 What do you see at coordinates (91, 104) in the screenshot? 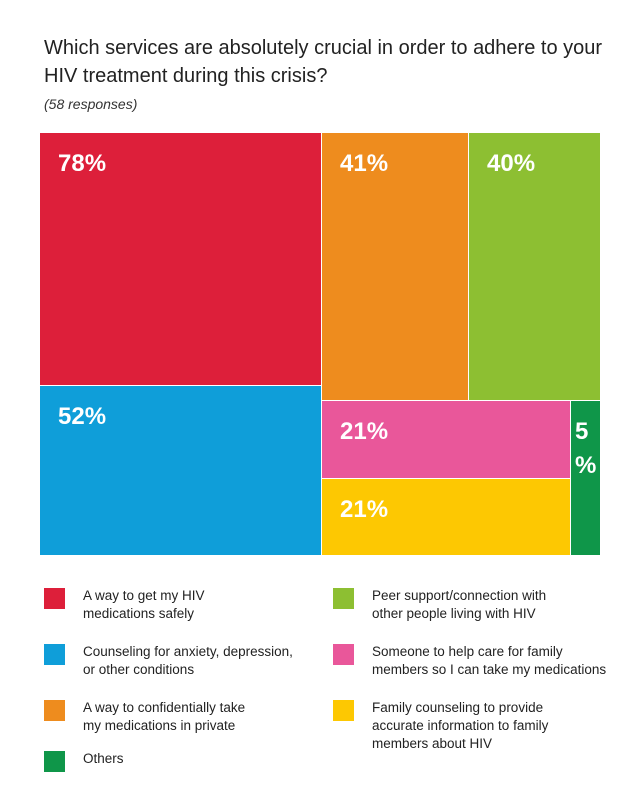
I see `response-count: (58 responses)` at bounding box center [91, 104].